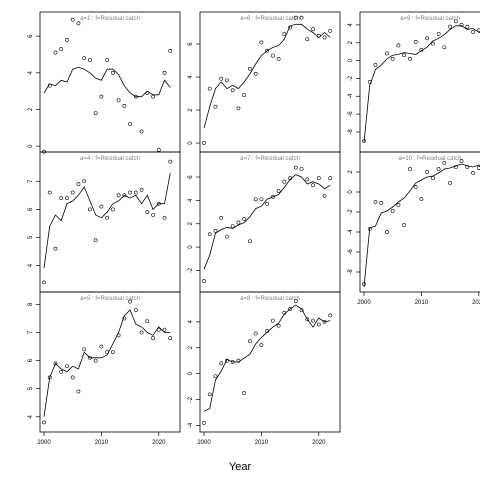 This screenshot has height=480, width=480. What do you see at coordinates (351, 252) in the screenshot?
I see `y-tick-label: -6` at bounding box center [351, 252].